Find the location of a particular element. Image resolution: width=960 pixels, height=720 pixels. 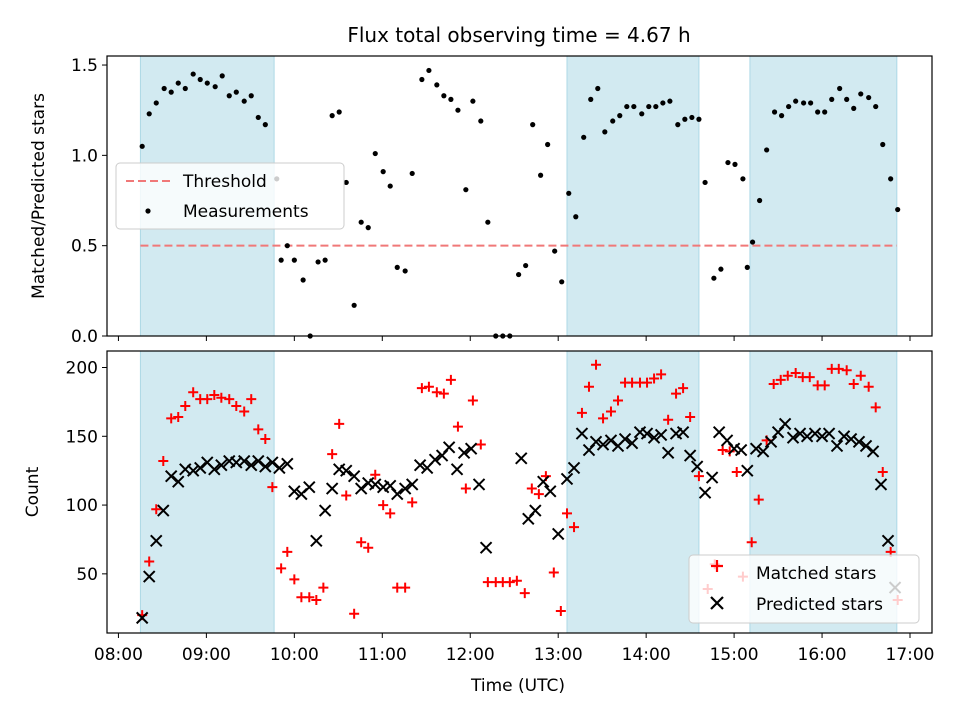

y-tick-label: 0.5 is located at coordinates (84, 247).